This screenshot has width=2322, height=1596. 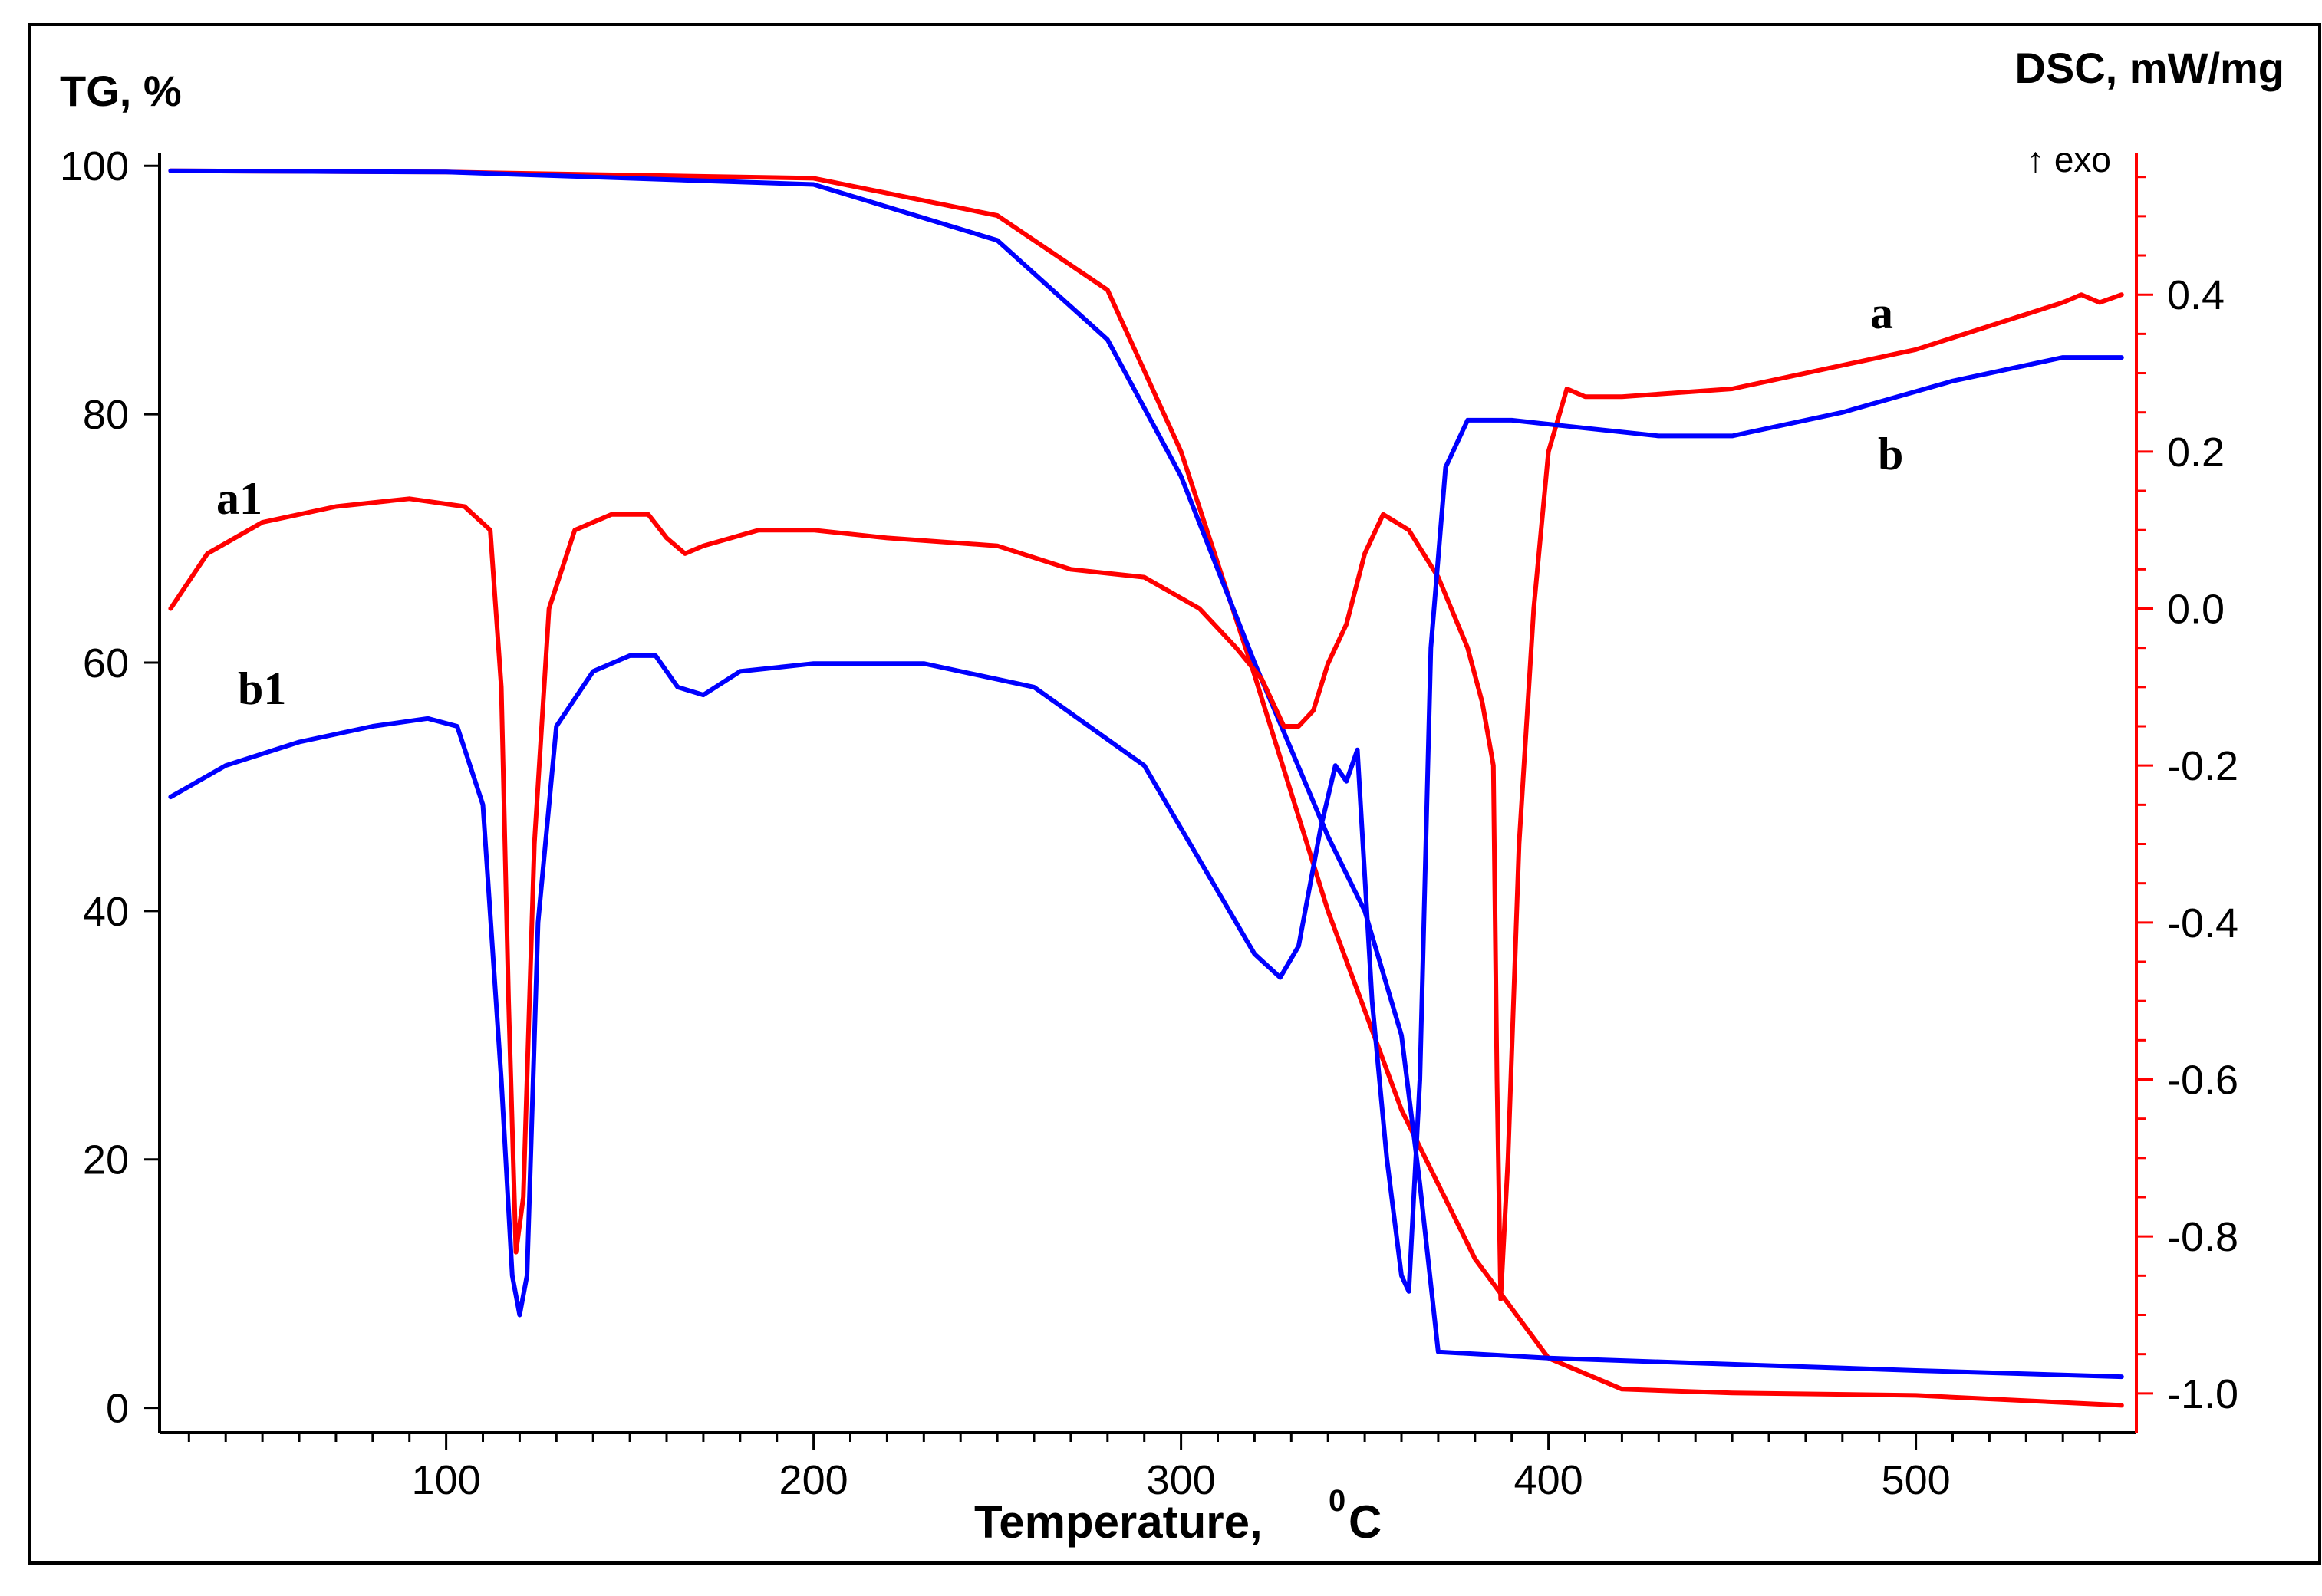 What do you see at coordinates (117, 1409) in the screenshot?
I see `y-left-tick-label: 0` at bounding box center [117, 1409].